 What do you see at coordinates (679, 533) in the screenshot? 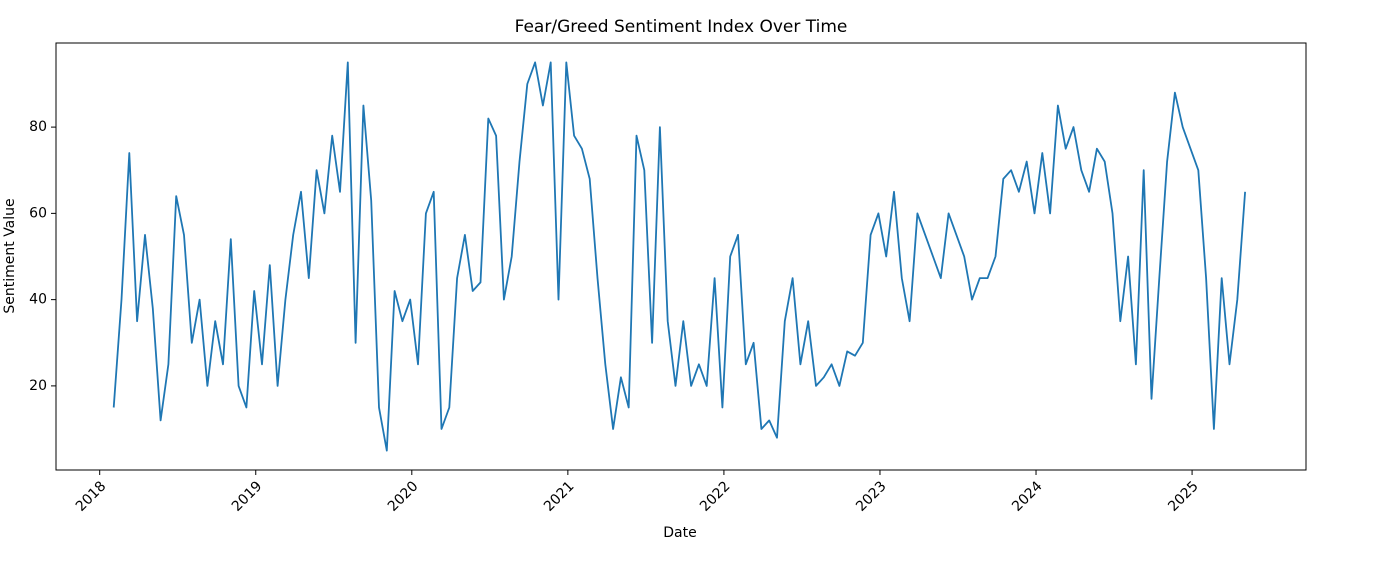
I see `x-axis-label: Date` at bounding box center [679, 533].